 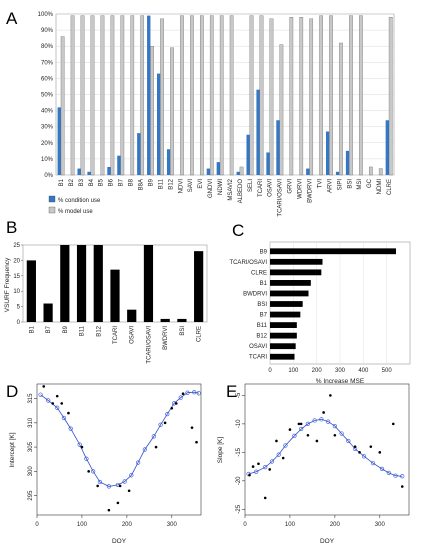 I want to click on panel-c-x-tick-label: 100, so click(x=293, y=371).